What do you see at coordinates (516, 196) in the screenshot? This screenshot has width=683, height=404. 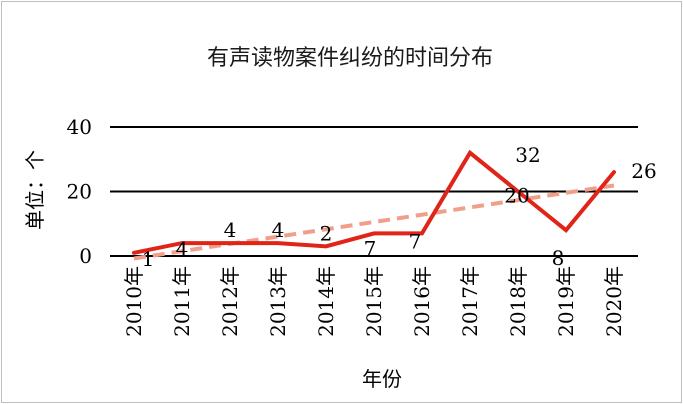 I see `data-label: 20` at bounding box center [516, 196].